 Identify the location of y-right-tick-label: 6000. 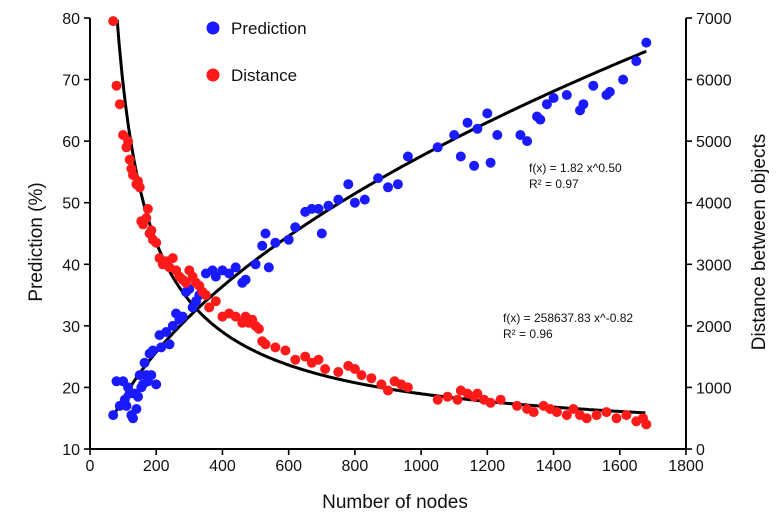
(714, 81).